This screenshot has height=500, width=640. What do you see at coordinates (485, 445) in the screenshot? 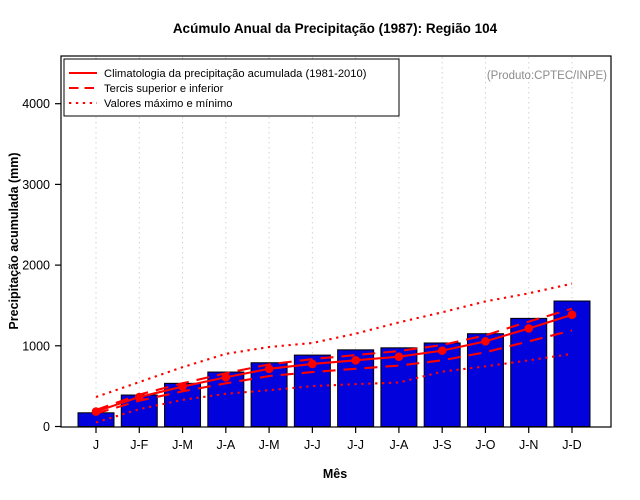
I see `x-axis-tick-label: J-O` at bounding box center [485, 445].